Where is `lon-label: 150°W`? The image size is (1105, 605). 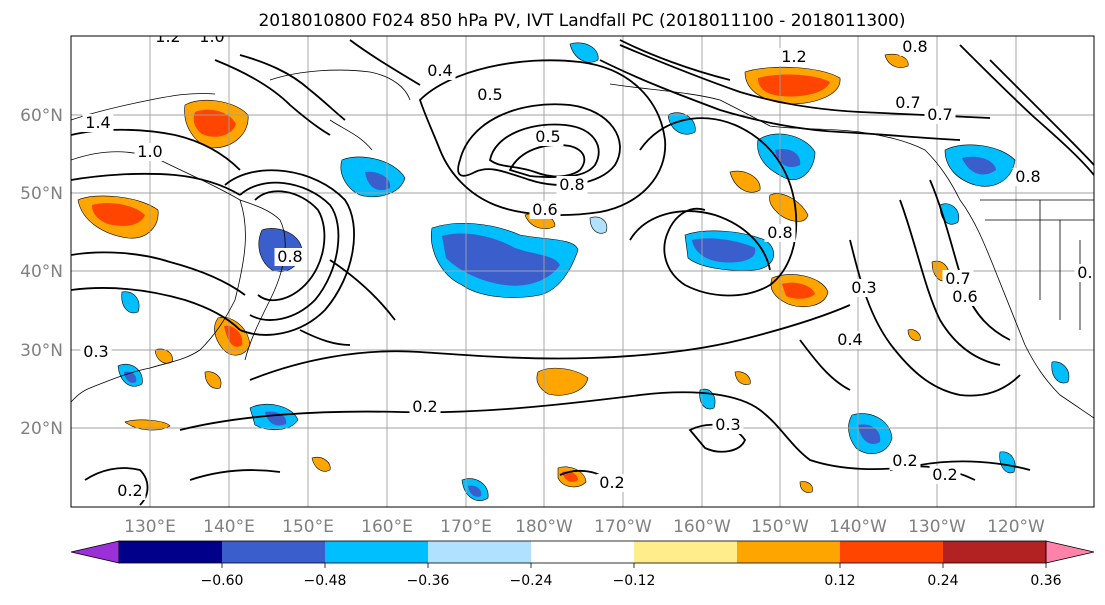
lon-label: 150°W is located at coordinates (780, 527).